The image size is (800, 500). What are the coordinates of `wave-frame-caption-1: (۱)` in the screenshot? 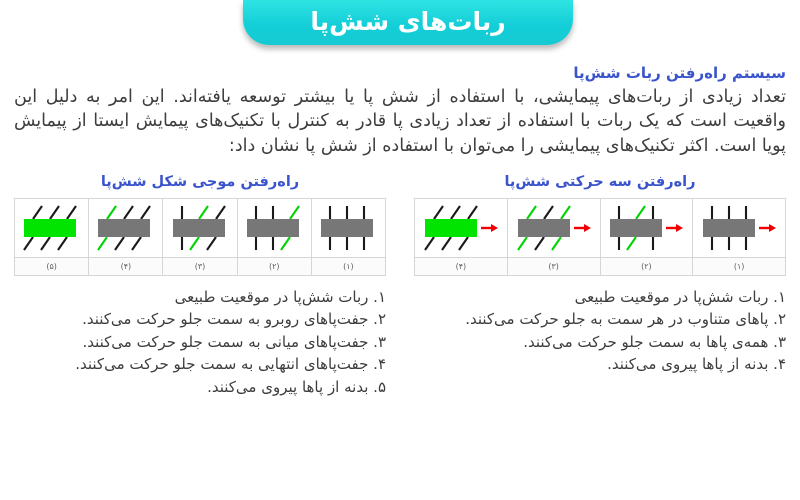 It's located at (348, 266).